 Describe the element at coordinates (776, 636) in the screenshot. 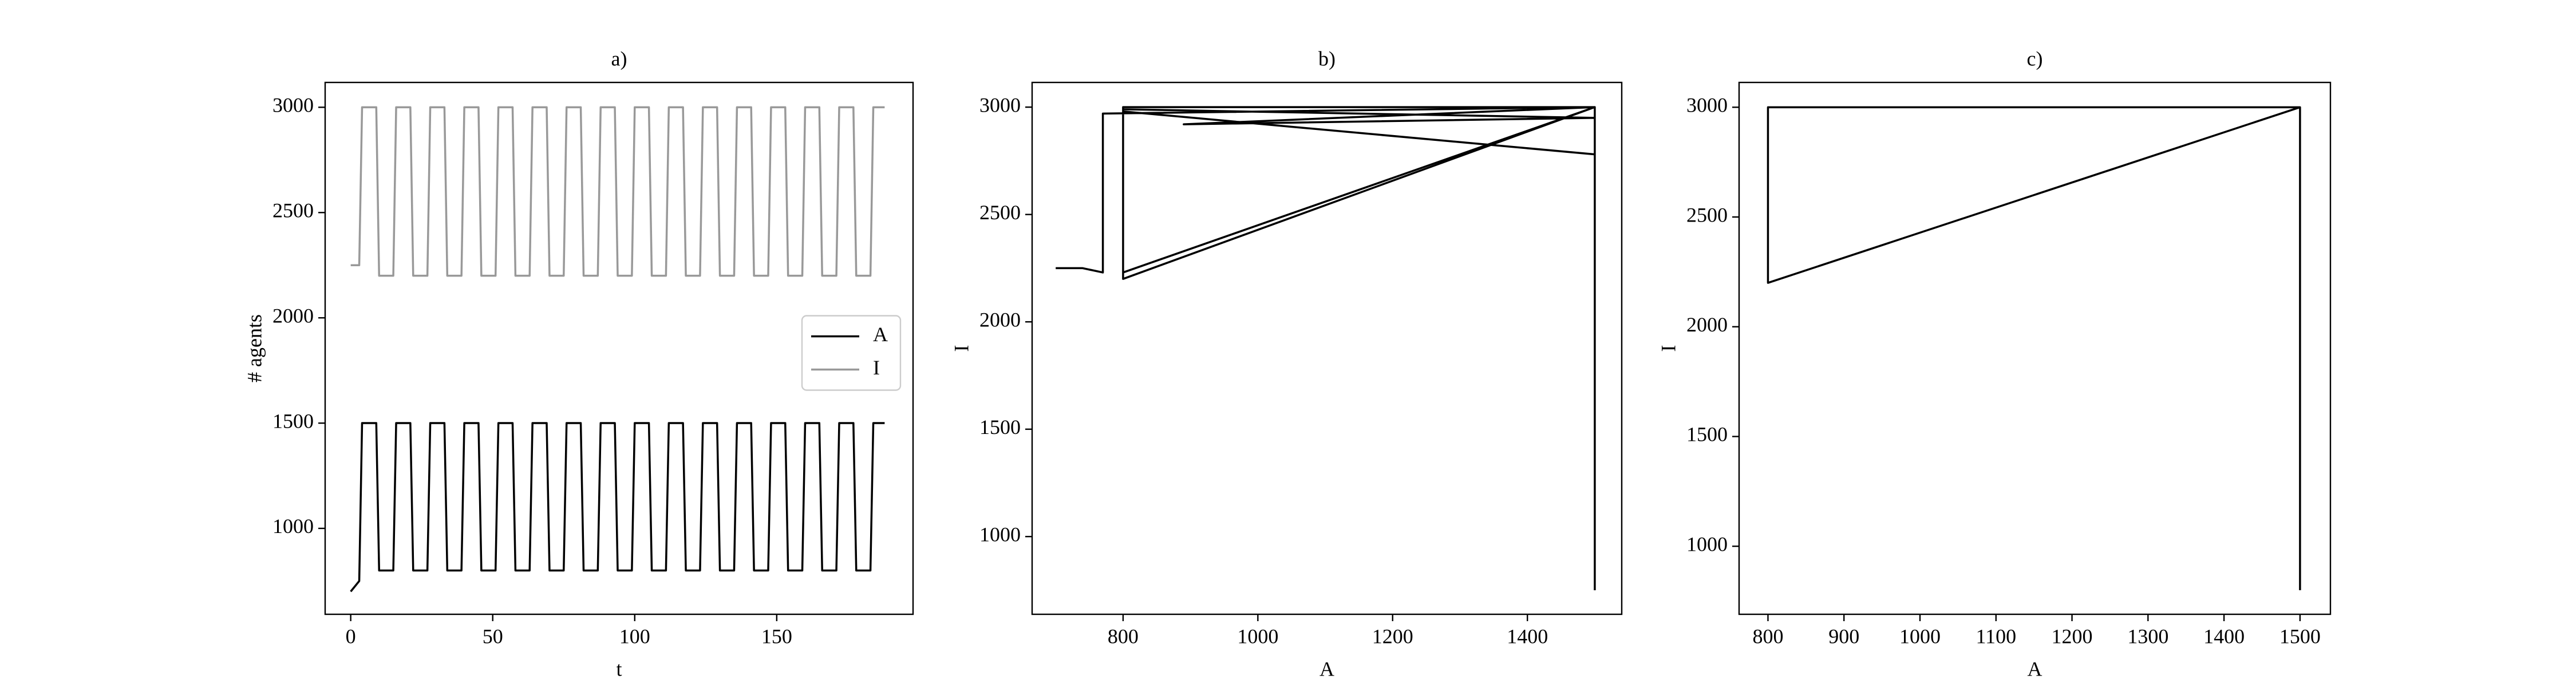

I see `x-tick-label: 150` at that location.